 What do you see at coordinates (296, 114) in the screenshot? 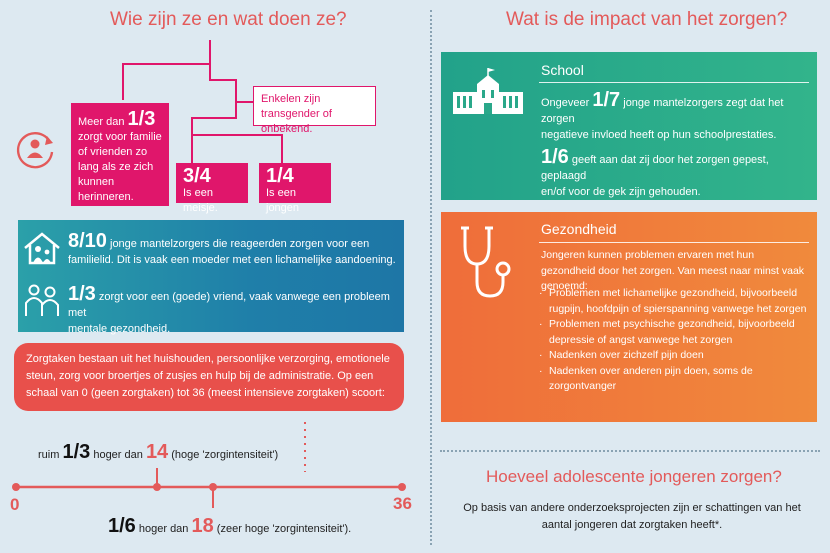
I see `transgender-text: Enkelen zijn transgender of onbekend.` at bounding box center [296, 114].